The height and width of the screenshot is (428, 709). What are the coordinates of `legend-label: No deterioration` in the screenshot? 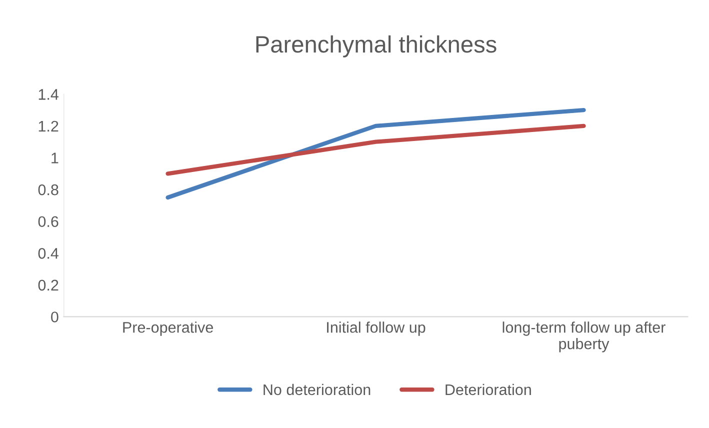 It's located at (317, 390).